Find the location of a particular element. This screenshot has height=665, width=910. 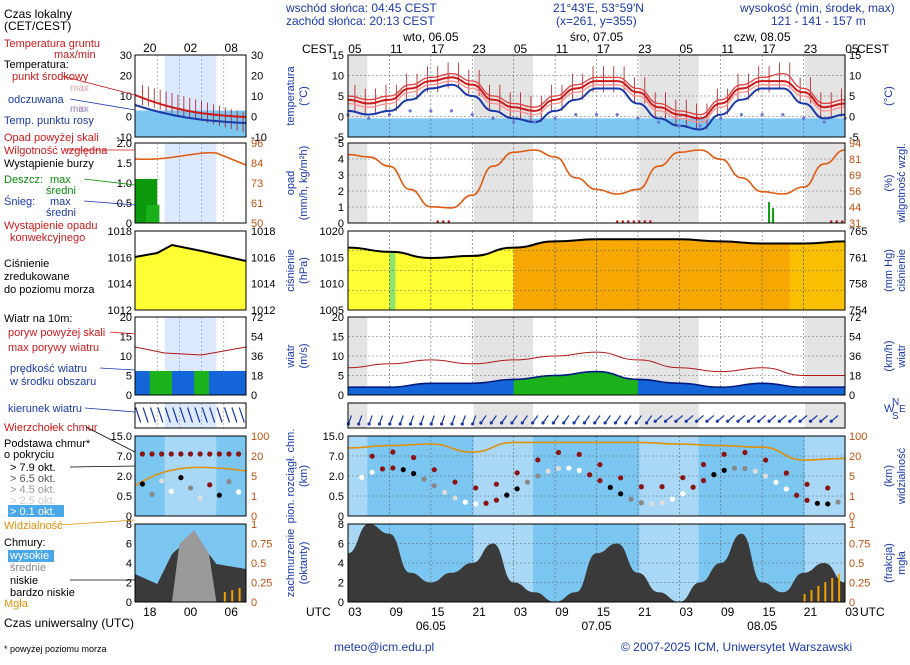

legend-tick-right: -10 is located at coordinates (259, 138).